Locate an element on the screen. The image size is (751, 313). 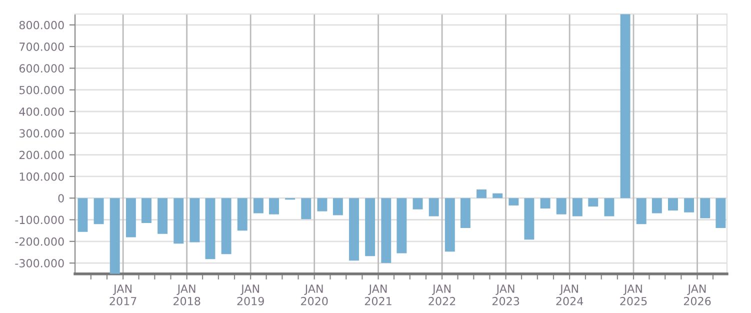
y-tick-label: 500.000 is located at coordinates (42, 90).